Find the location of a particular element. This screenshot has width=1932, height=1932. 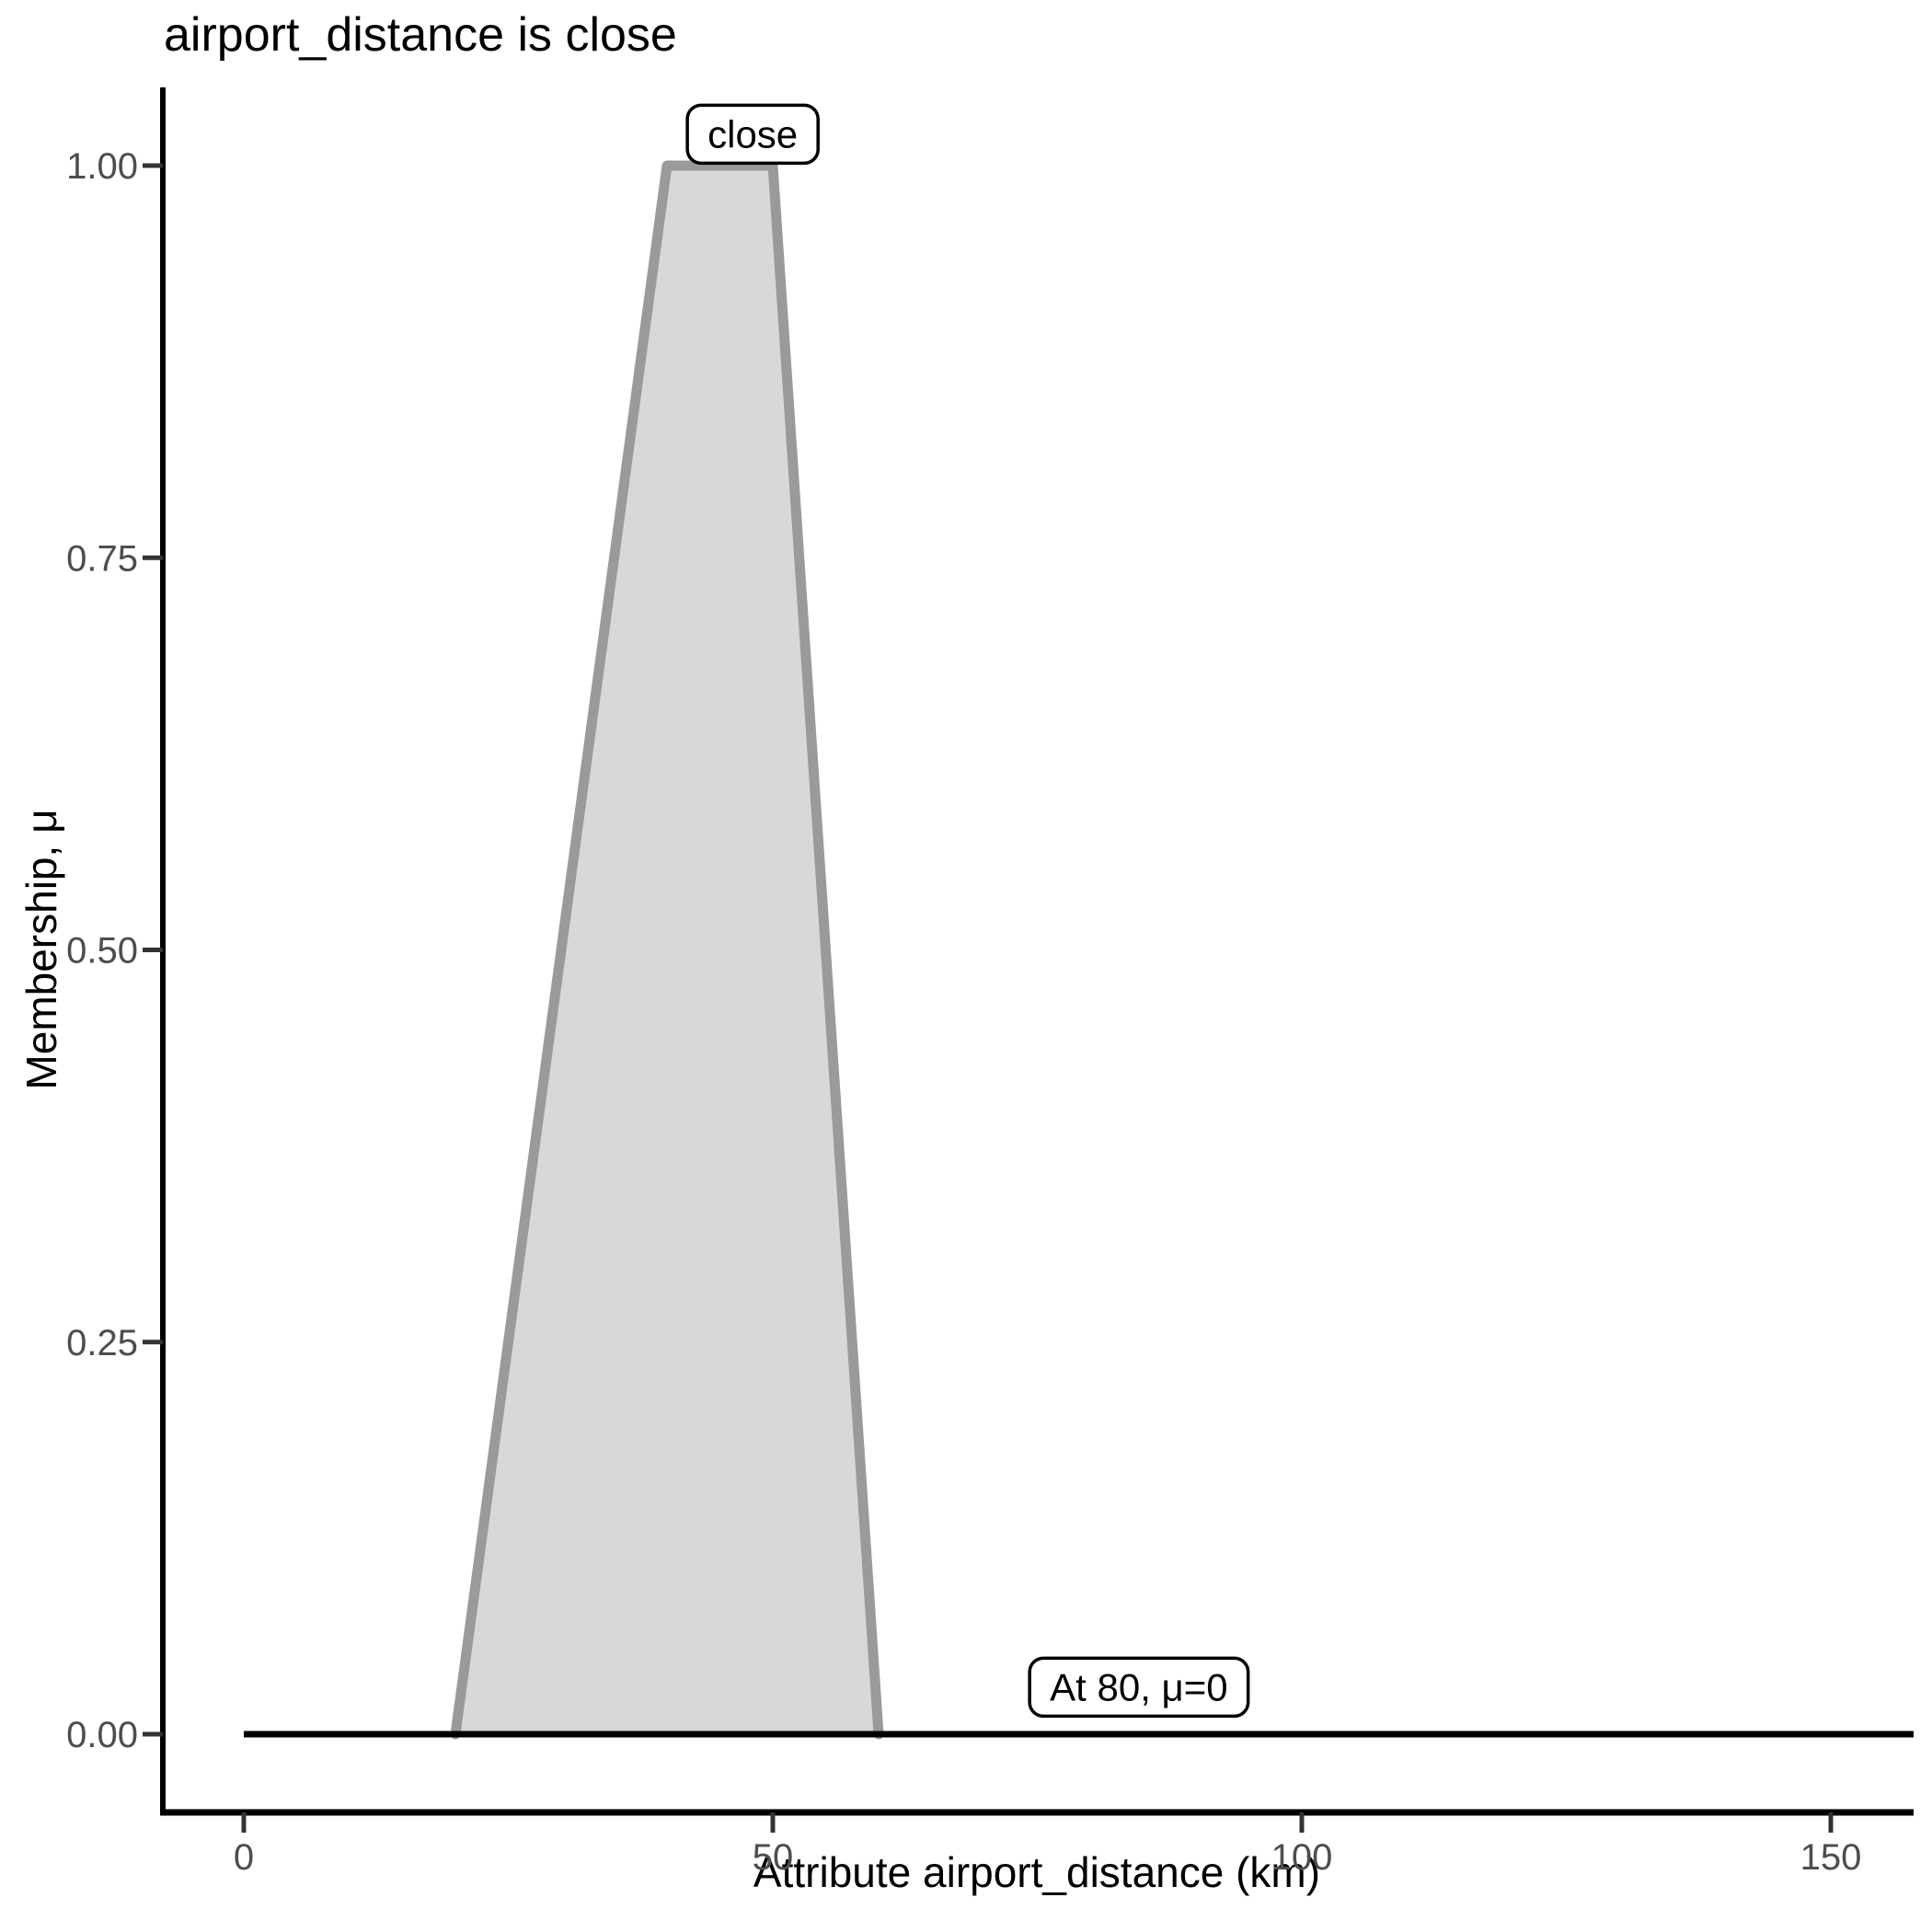

annotation: close is located at coordinates (752, 134).